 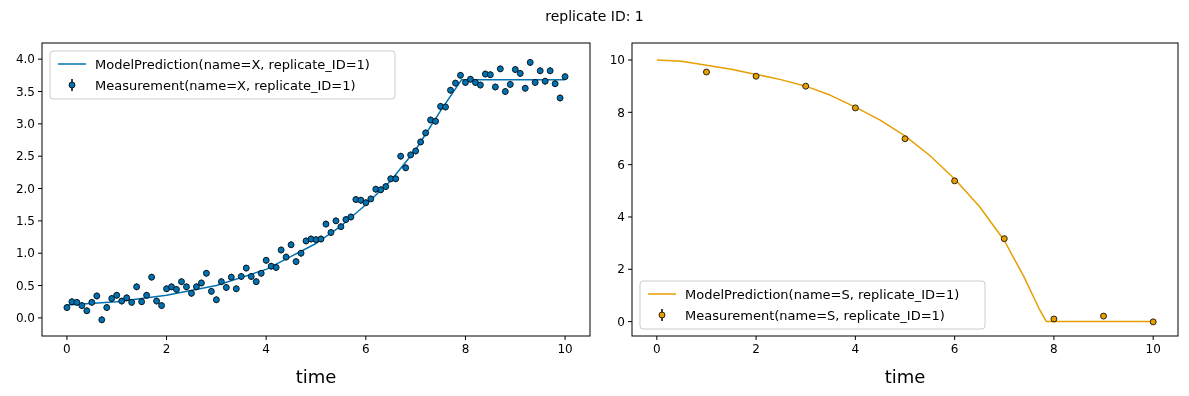 What do you see at coordinates (232, 64) in the screenshot?
I see `legend-label: ModelPrediction(name=X, replicate_ID=1)` at bounding box center [232, 64].